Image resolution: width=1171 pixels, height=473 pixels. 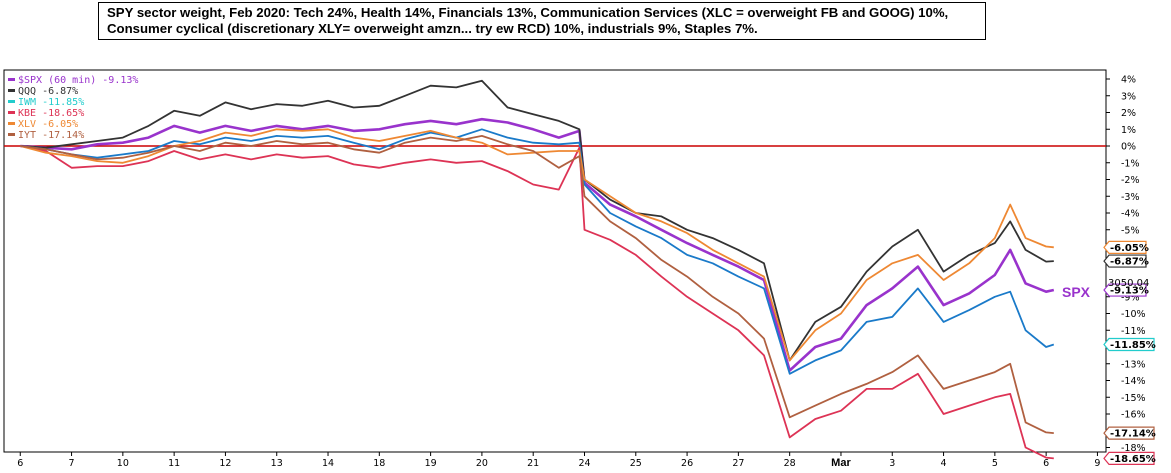 I want to click on y-tick-label: 4%, so click(x=1128, y=80).